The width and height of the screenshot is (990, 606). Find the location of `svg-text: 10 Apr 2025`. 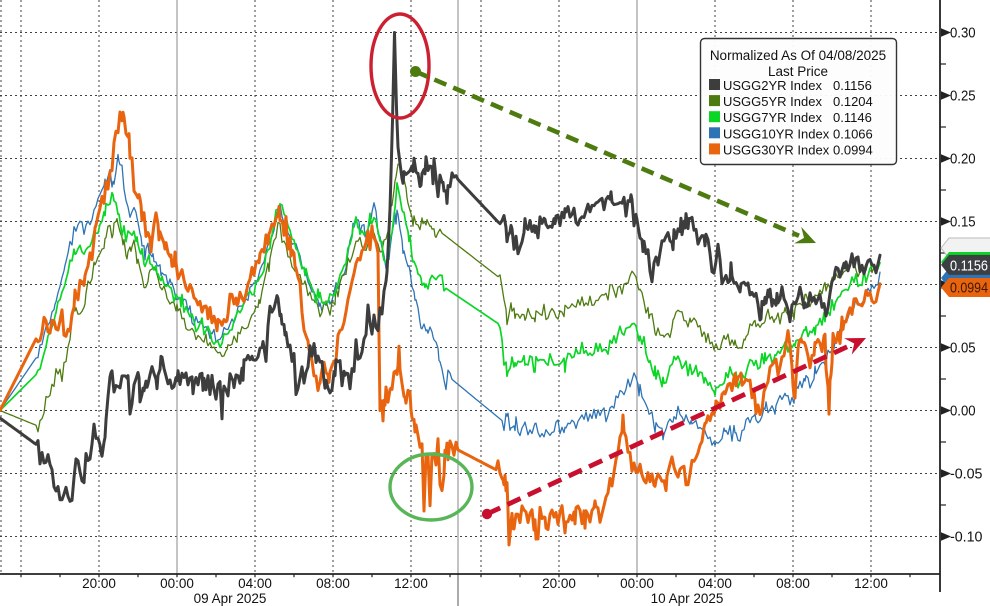

svg-text: 10 Apr 2025 is located at coordinates (687, 598).